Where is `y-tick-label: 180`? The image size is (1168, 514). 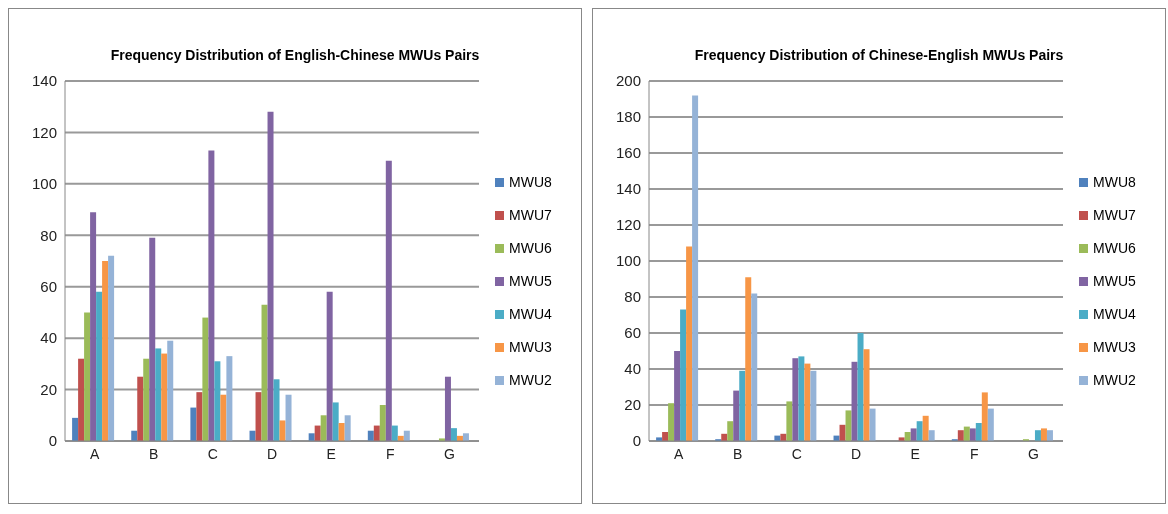 y-tick-label: 180 is located at coordinates (628, 117).